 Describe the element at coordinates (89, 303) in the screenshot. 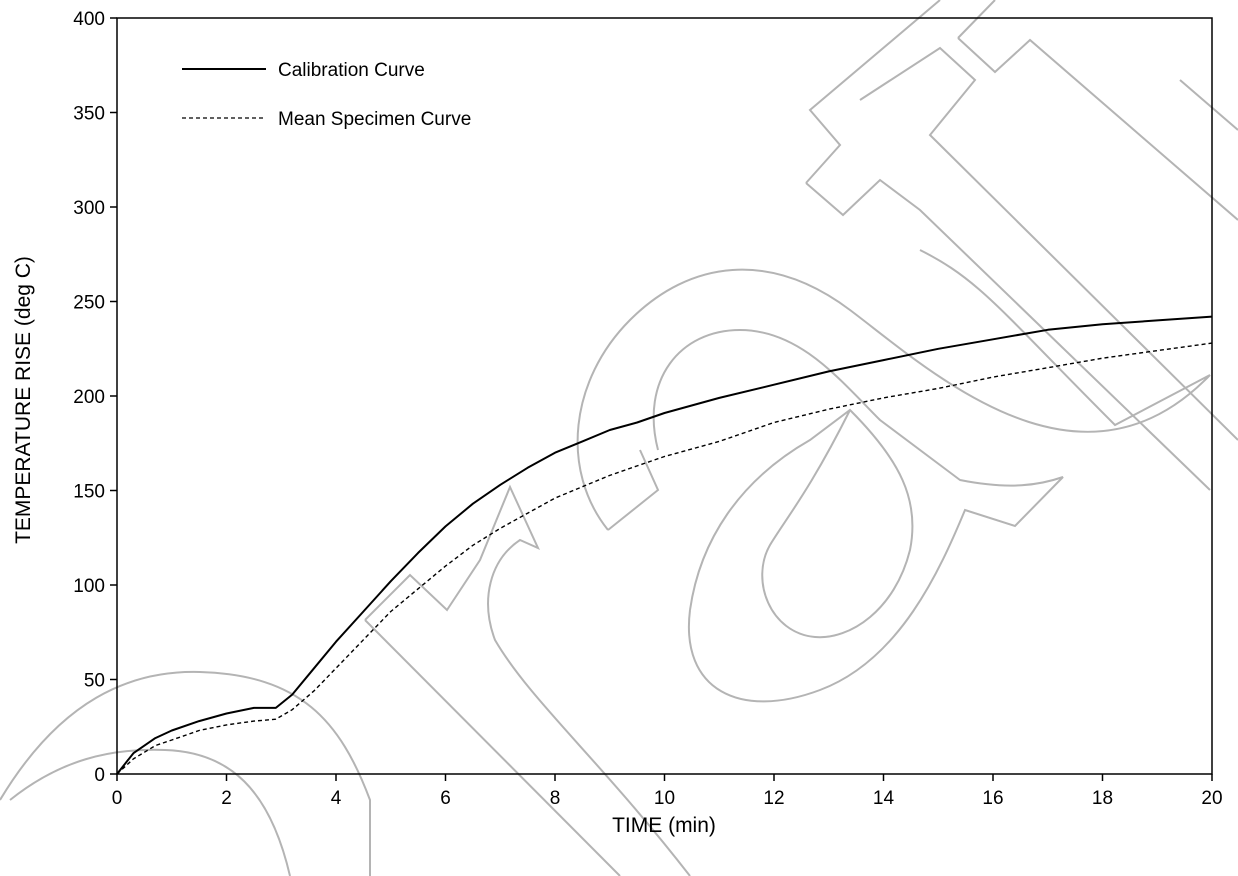

I see `y-tick-label: 250` at that location.